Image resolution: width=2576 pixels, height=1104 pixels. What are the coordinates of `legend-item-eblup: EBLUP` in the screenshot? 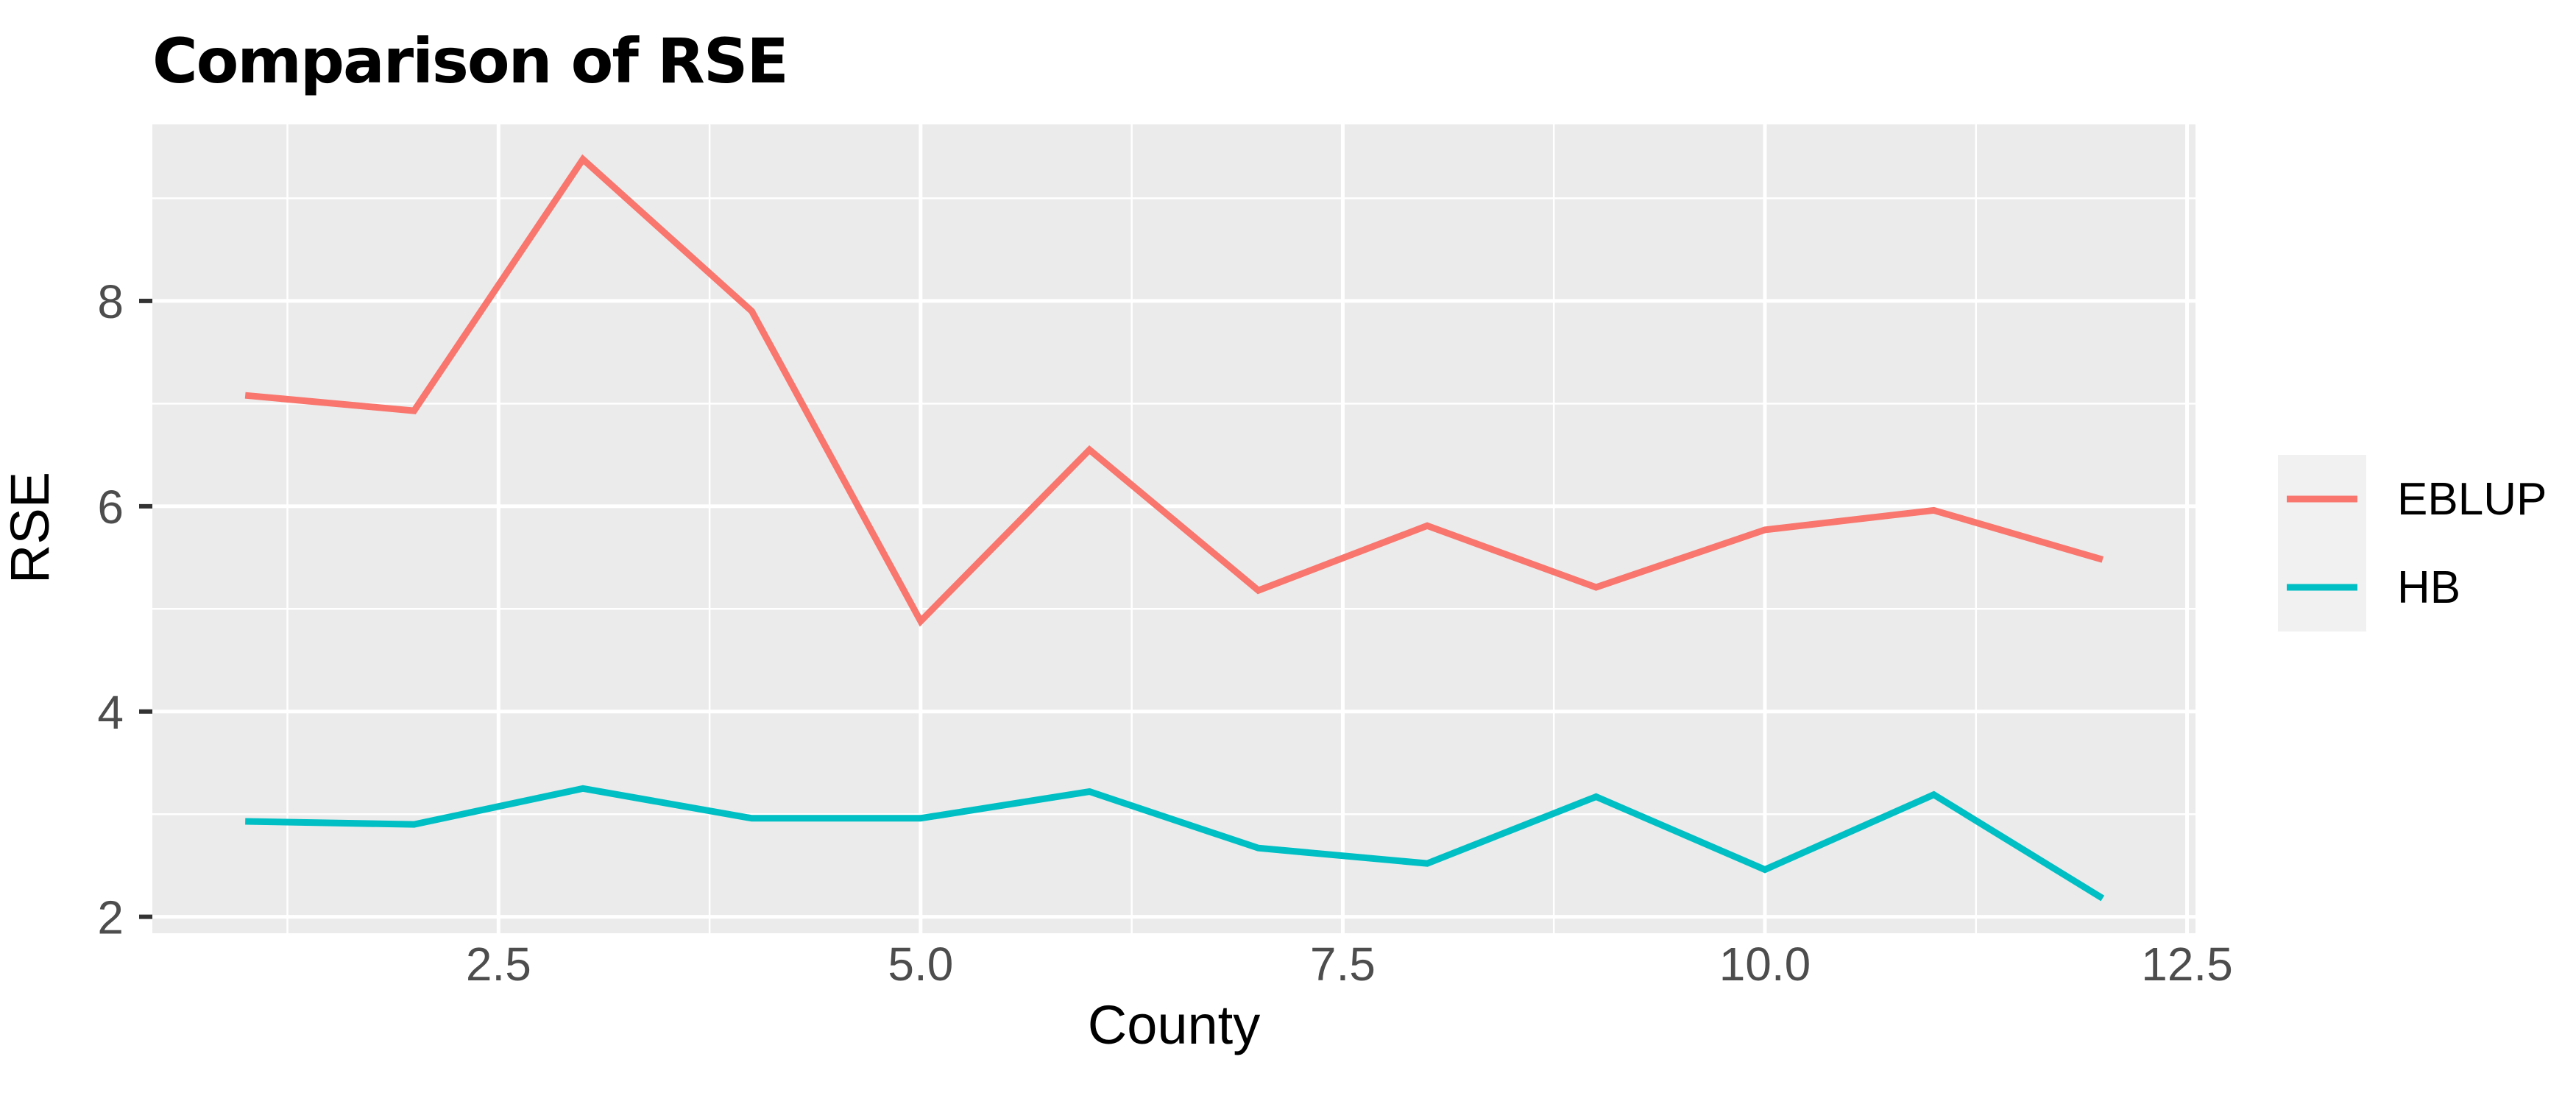 It's located at (2412, 499).